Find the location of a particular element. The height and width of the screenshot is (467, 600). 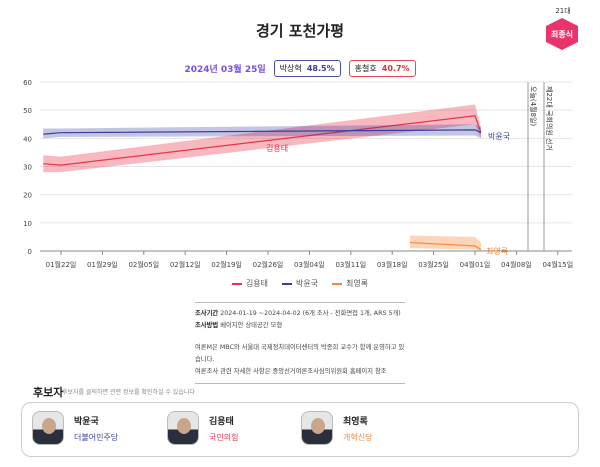

page-title: 경기 포천가평 is located at coordinates (300, 31).